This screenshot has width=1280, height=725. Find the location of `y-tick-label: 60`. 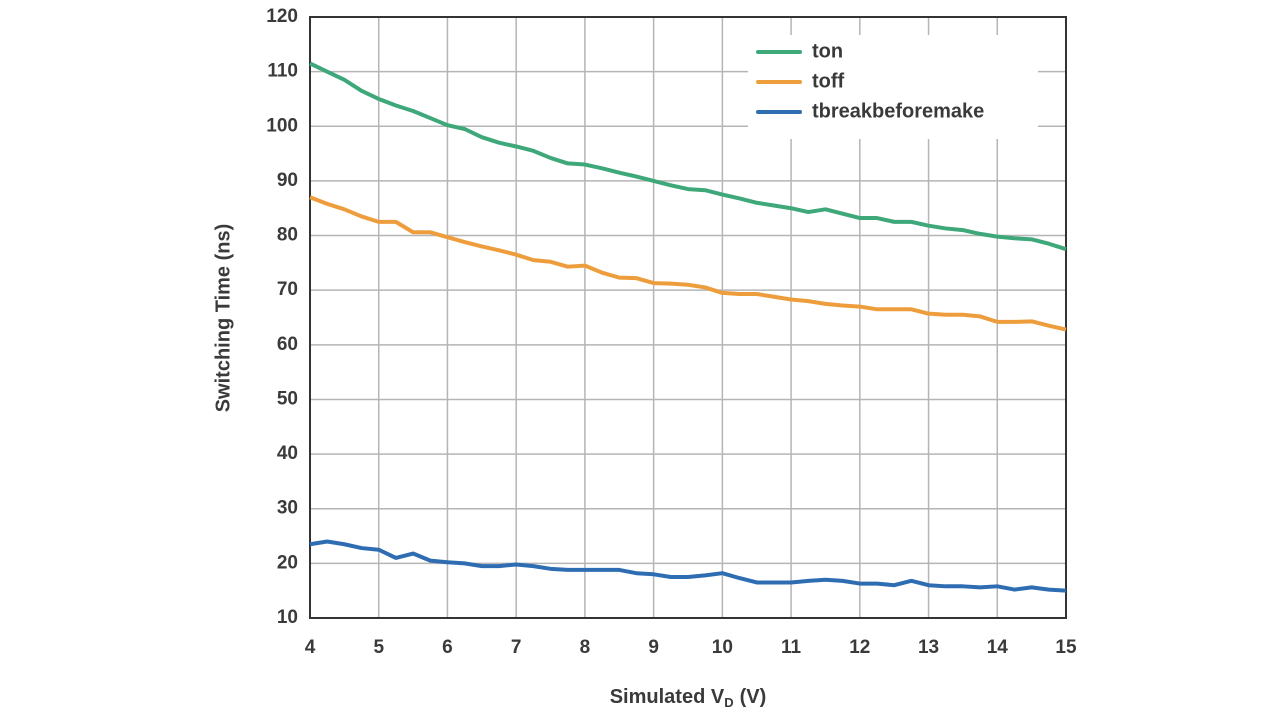

y-tick-label: 60 is located at coordinates (287, 344).